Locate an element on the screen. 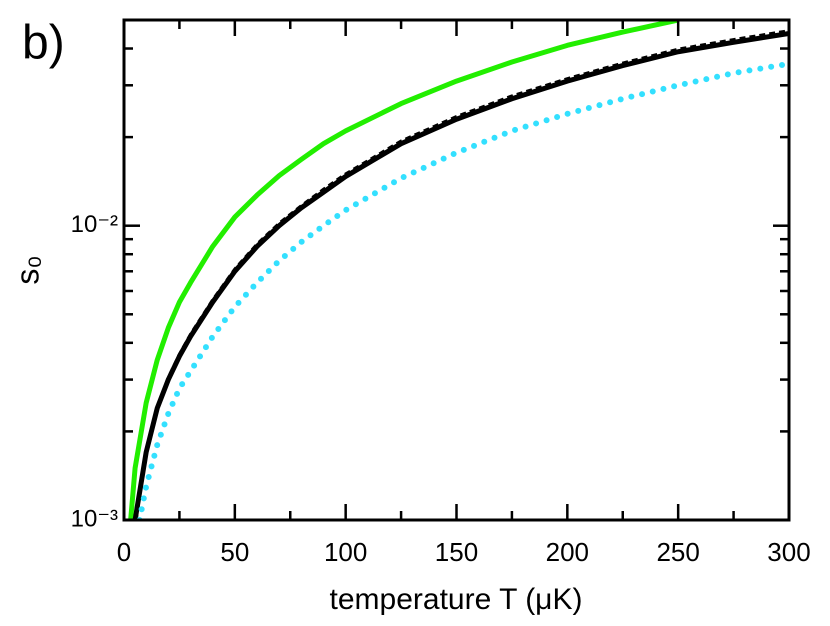 The height and width of the screenshot is (626, 830). x-axis-label: temperature T (μK) is located at coordinates (456, 599).